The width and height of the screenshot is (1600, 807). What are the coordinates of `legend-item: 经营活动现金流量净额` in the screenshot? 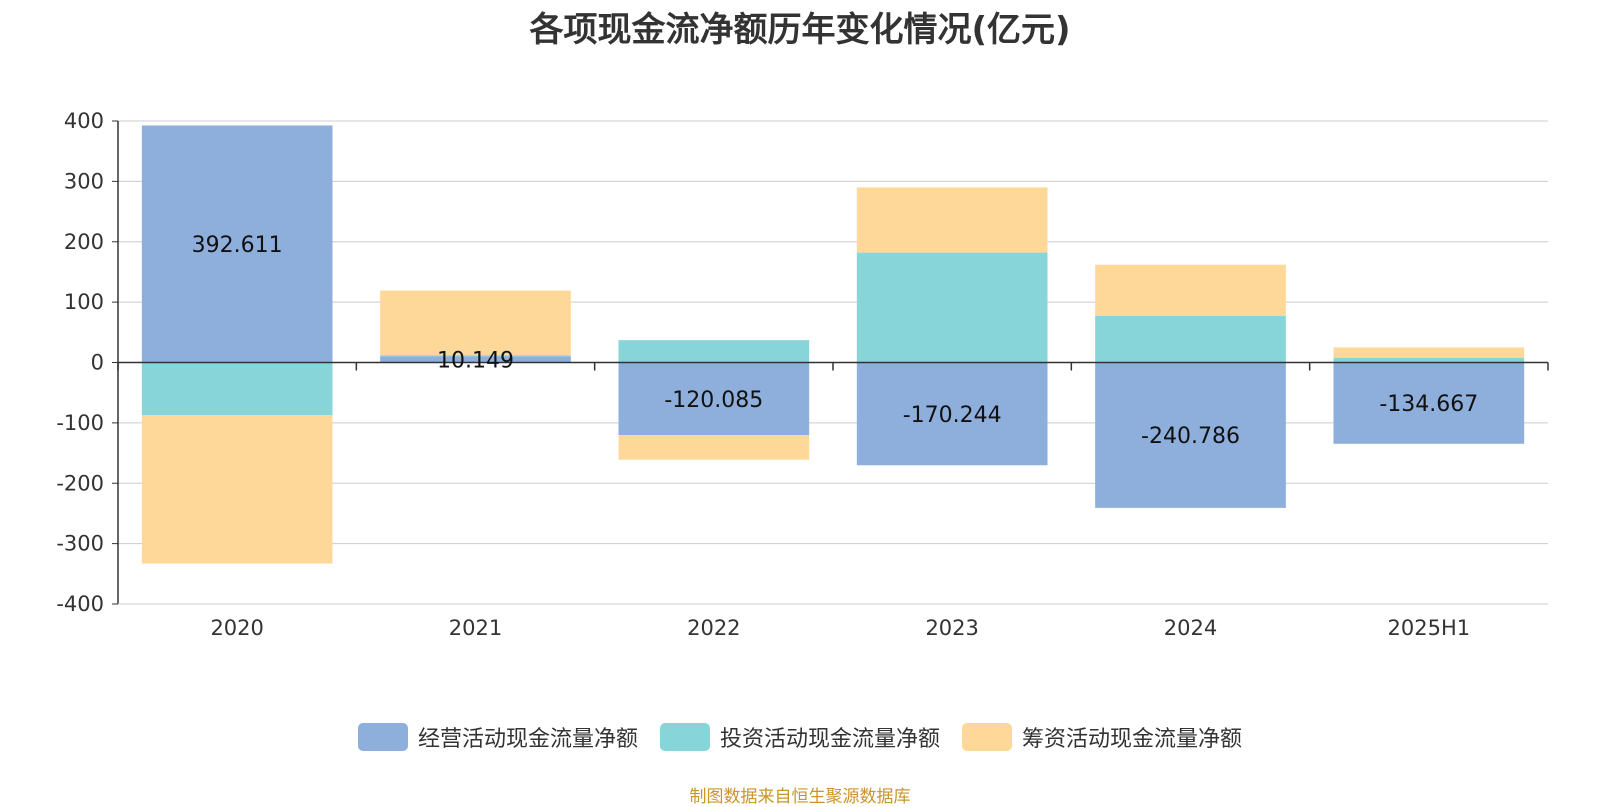 It's located at (497, 737).